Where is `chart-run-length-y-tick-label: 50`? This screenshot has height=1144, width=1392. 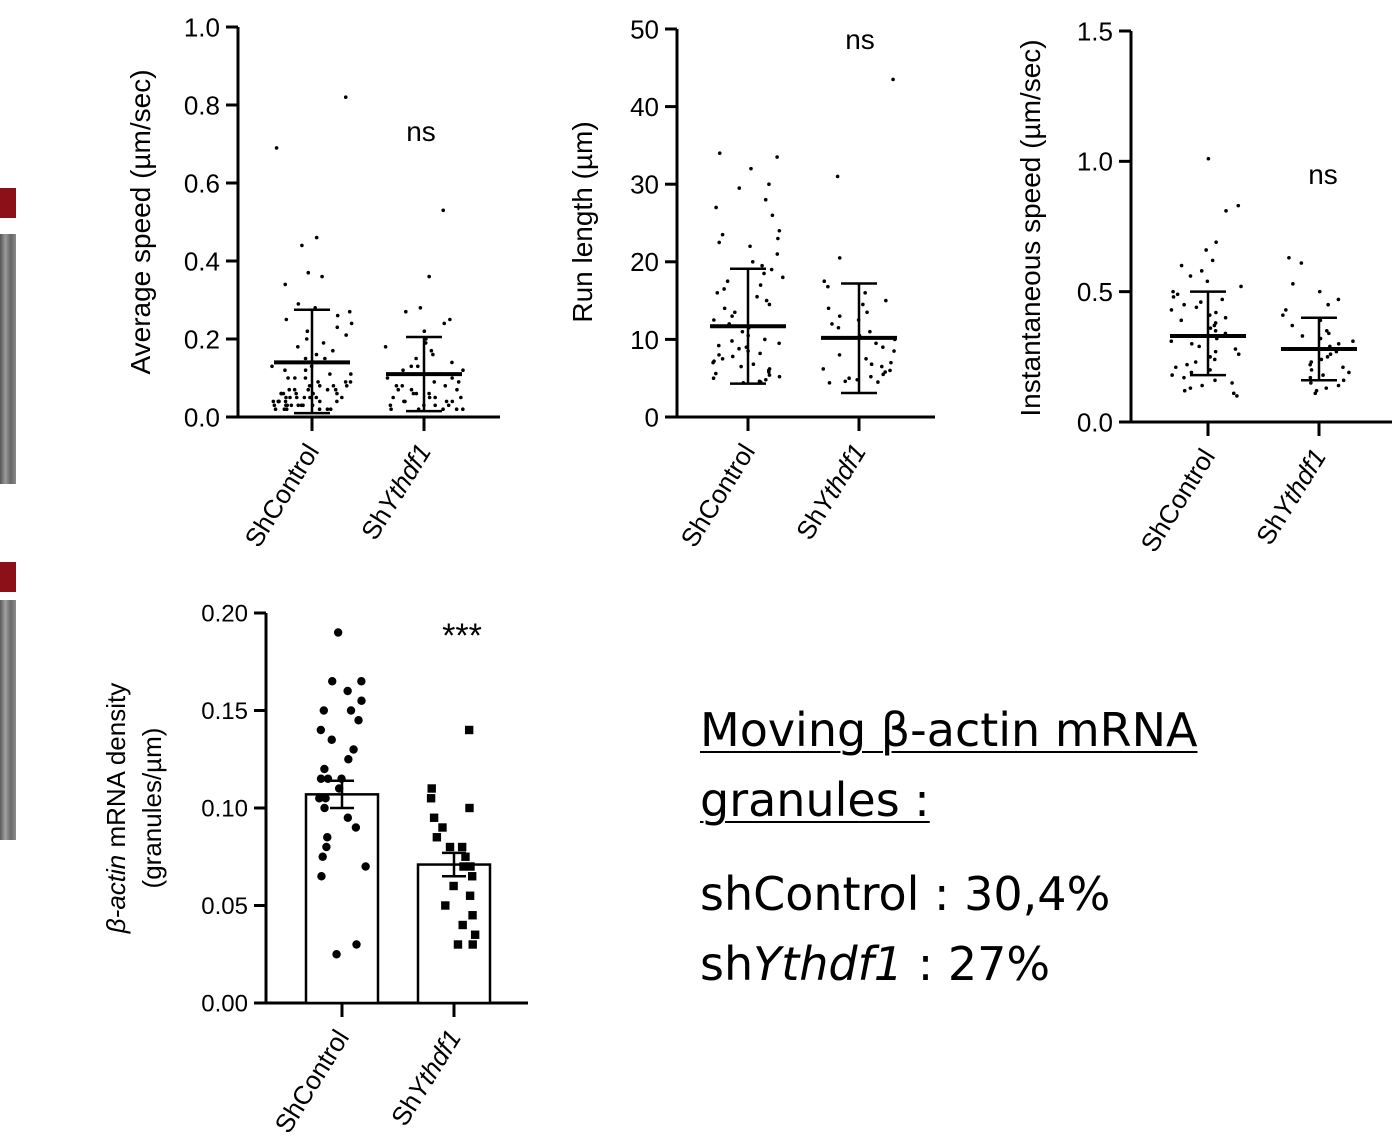
chart-run-length-y-tick-label: 50 is located at coordinates (644, 29).